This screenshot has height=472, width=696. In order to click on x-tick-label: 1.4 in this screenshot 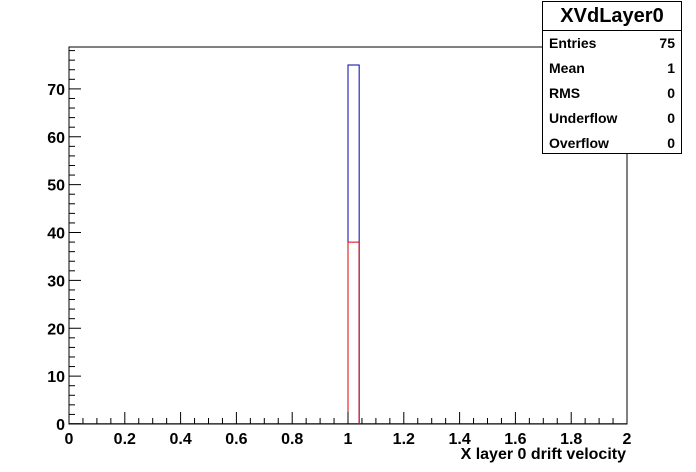, I will do `click(459, 439)`.